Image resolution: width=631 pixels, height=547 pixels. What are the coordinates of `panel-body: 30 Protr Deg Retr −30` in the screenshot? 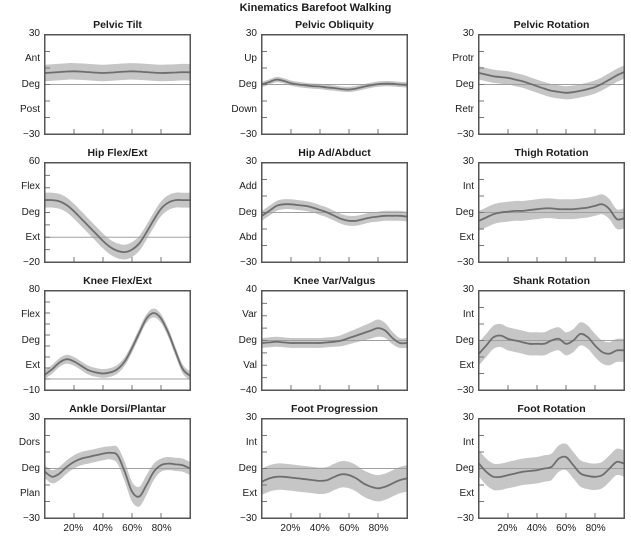 It's located at (530, 84).